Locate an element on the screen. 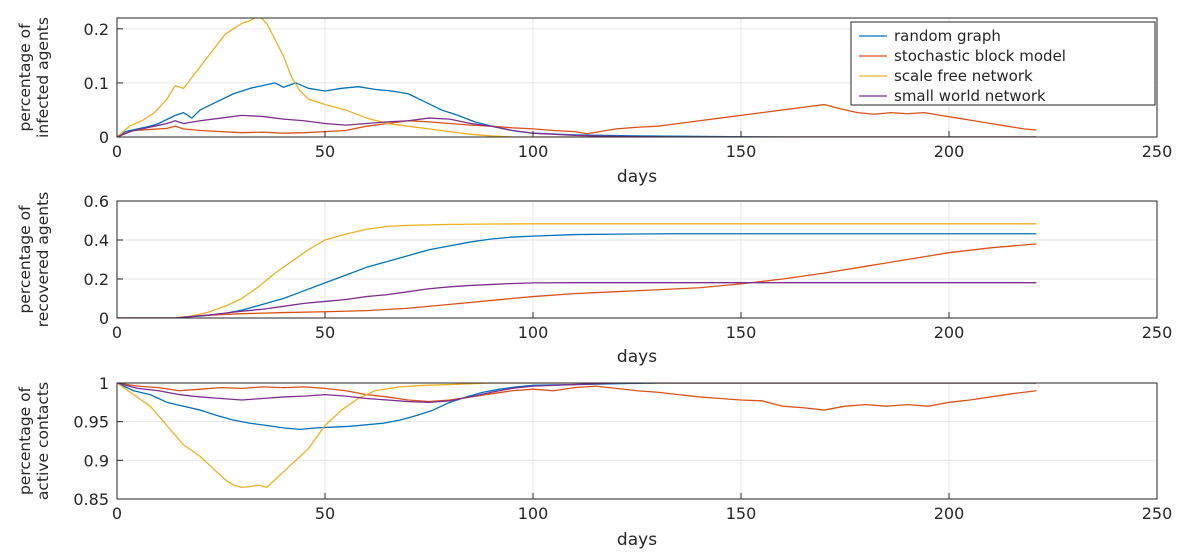  y-axis-label-line: recovered agents is located at coordinates (43, 259).